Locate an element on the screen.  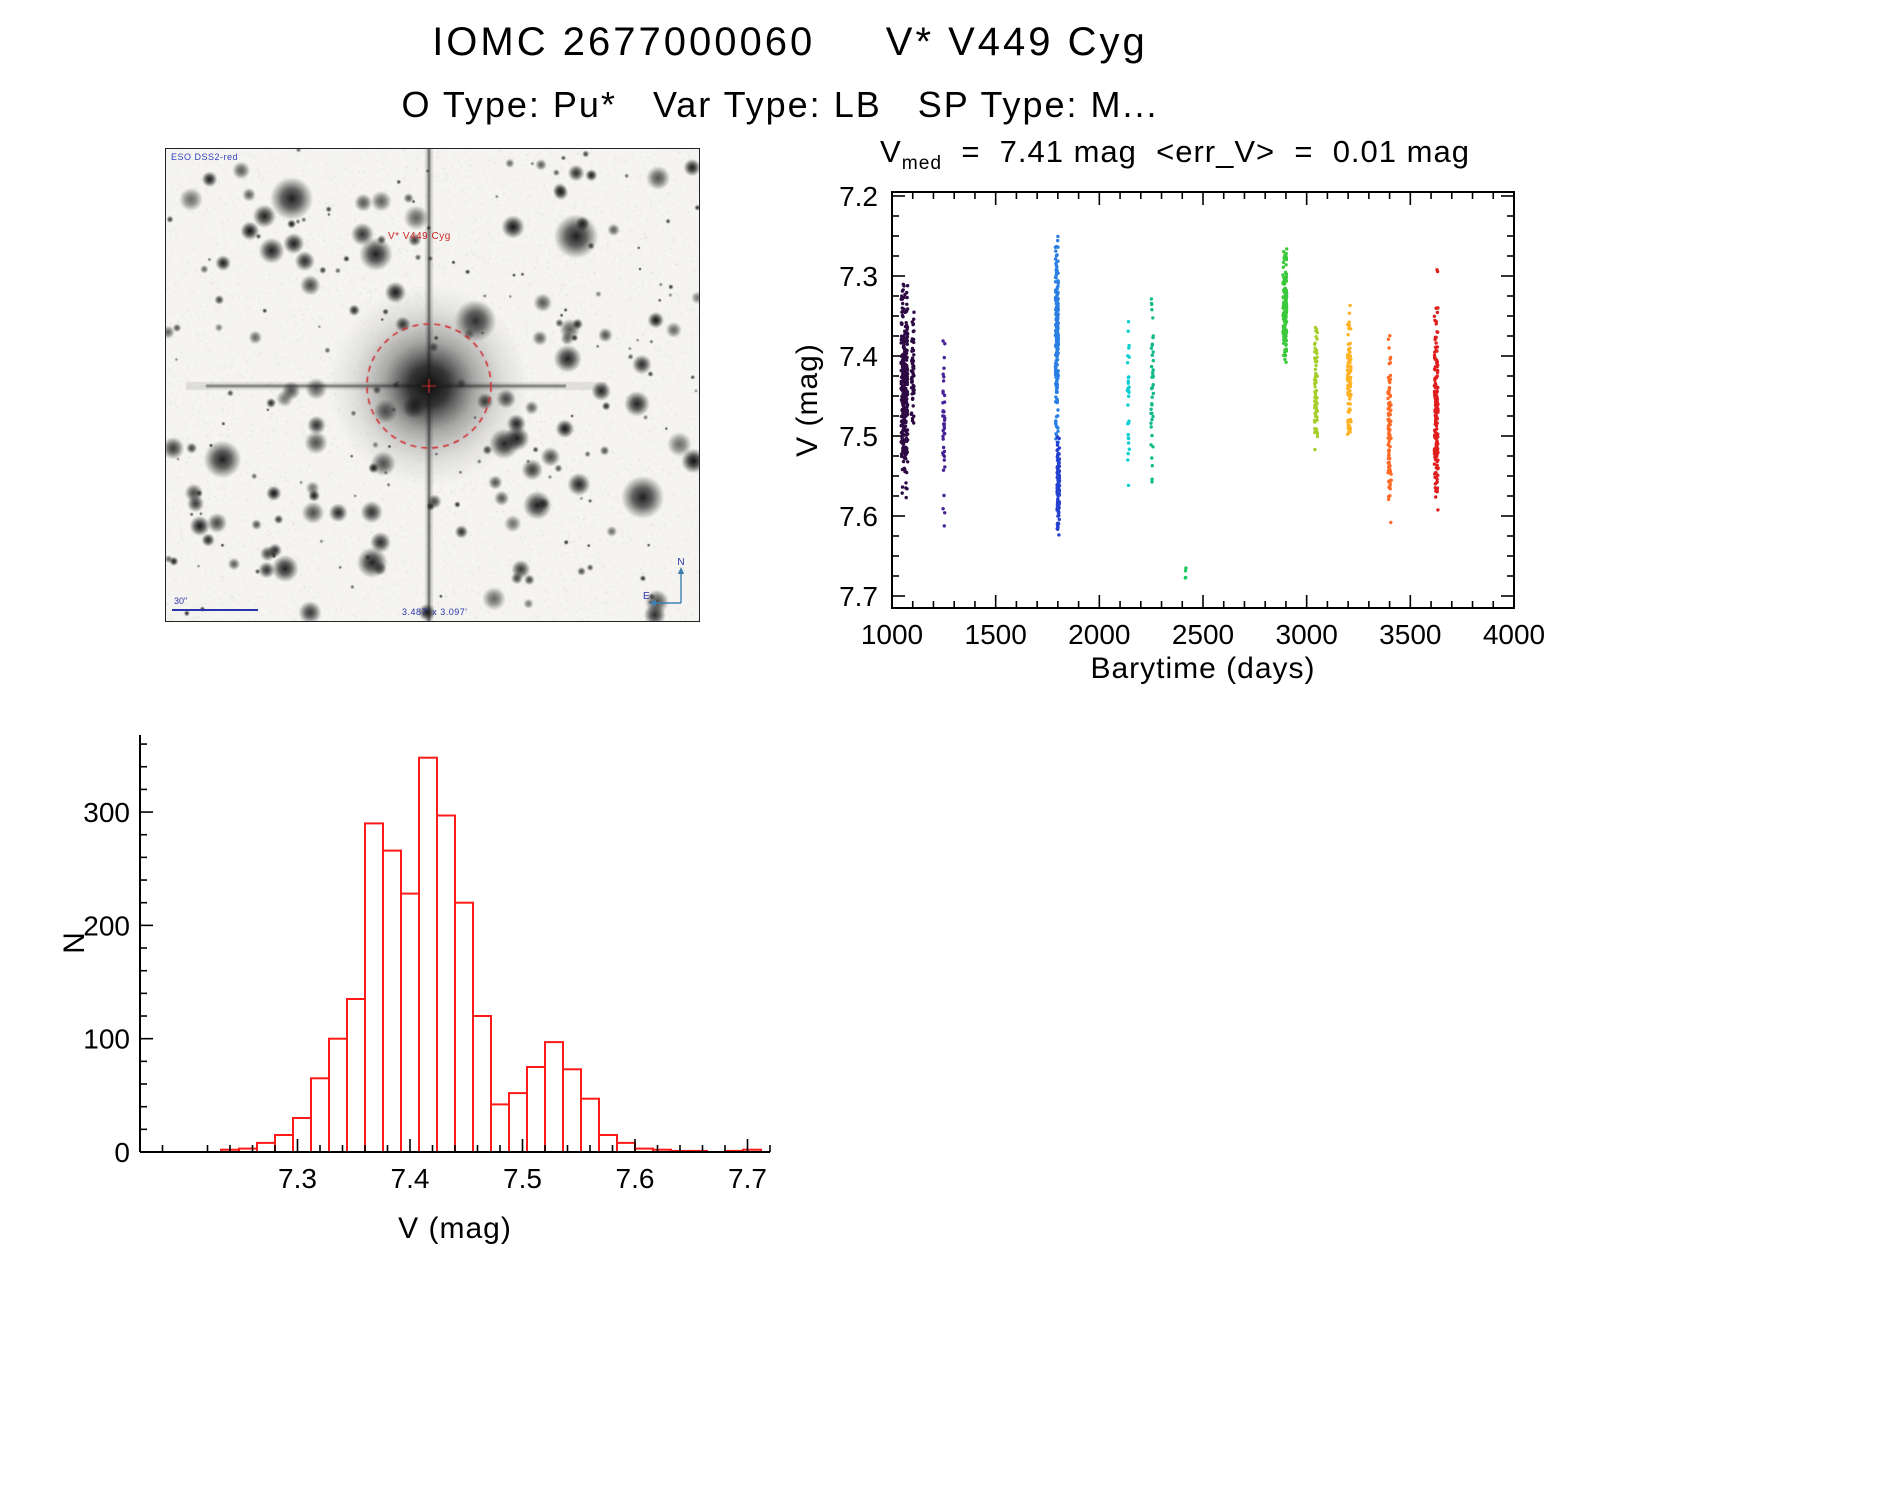
target-label: V* V449 Cyg is located at coordinates (419, 236).